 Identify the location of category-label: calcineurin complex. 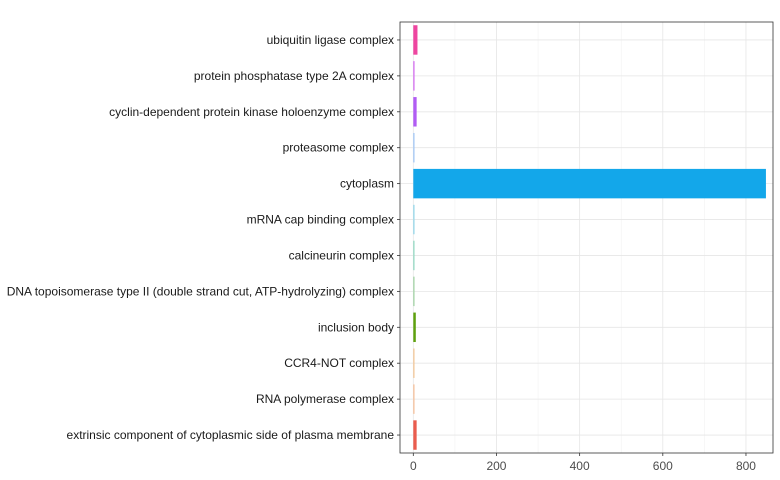
(341, 255).